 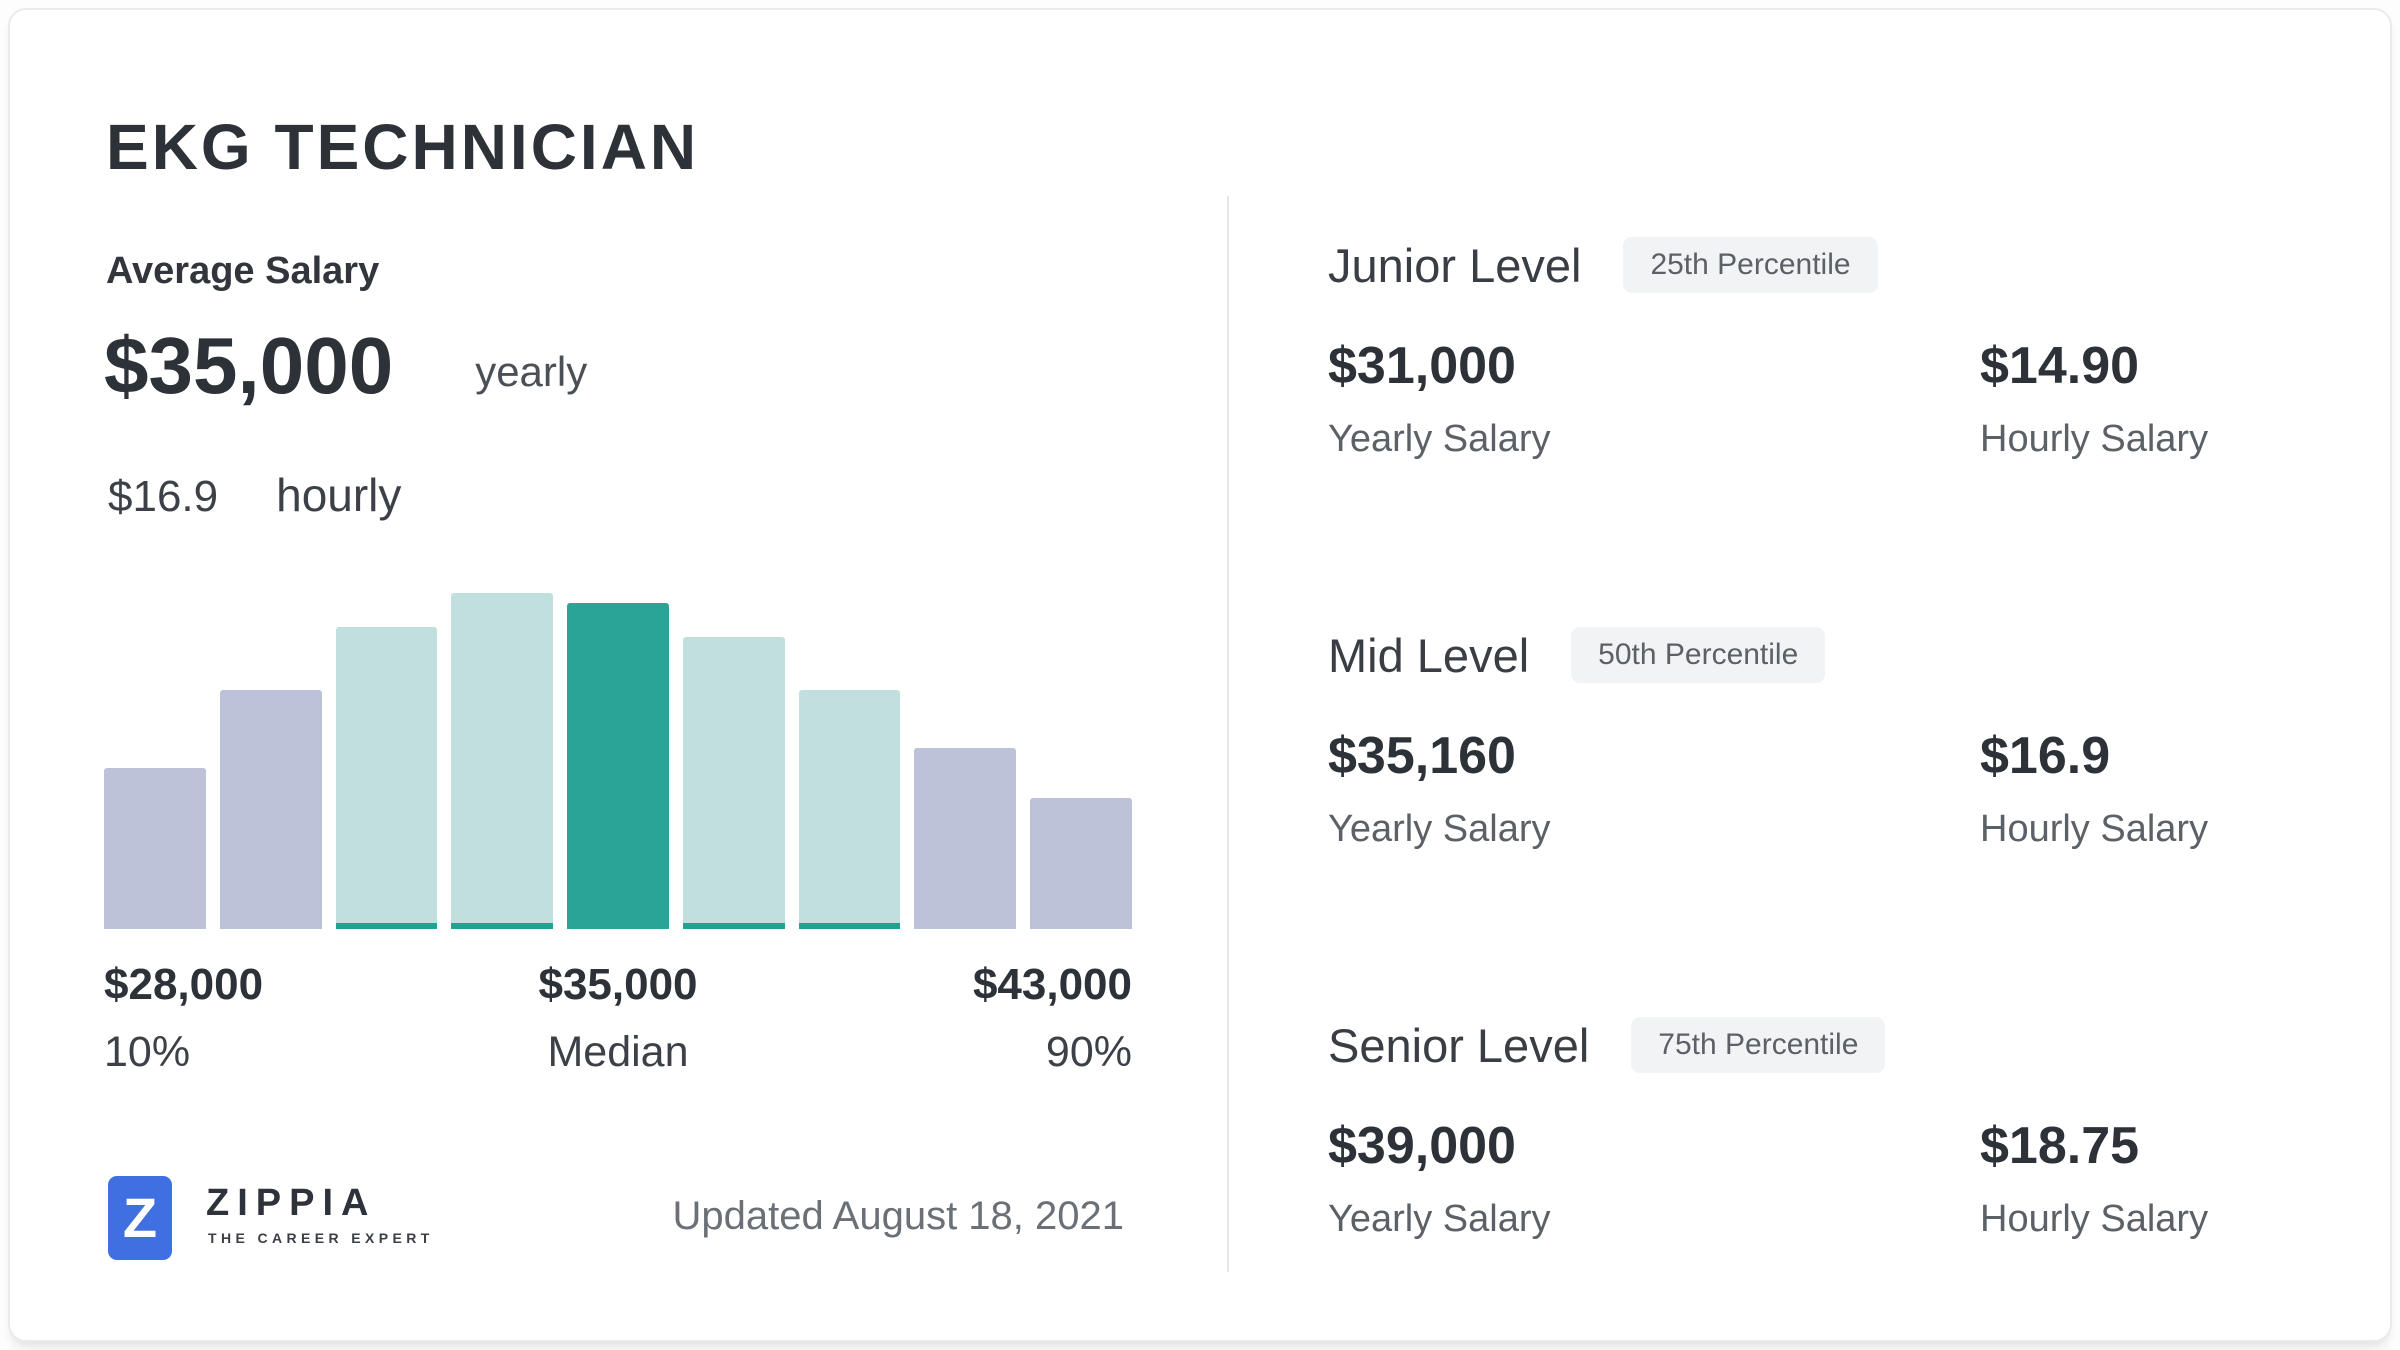 I want to click on mid-level-header: Mid Level 50th Percentile, so click(x=1798, y=655).